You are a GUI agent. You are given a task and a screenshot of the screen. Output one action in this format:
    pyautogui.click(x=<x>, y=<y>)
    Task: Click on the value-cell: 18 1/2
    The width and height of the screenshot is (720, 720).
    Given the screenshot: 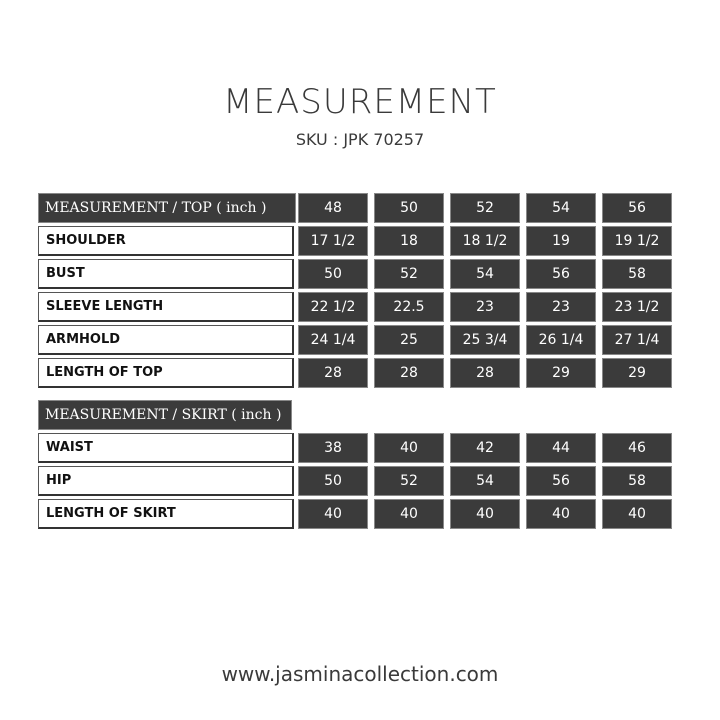 What is the action you would take?
    pyautogui.click(x=485, y=241)
    